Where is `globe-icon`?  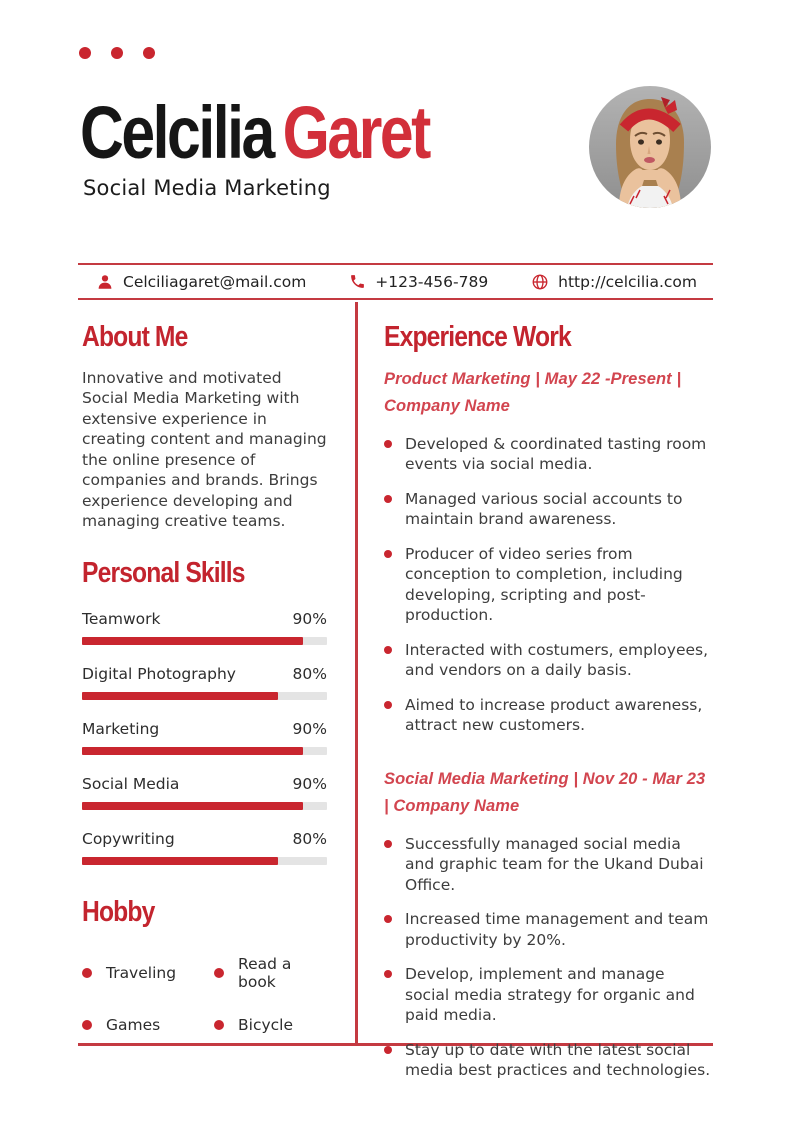
globe-icon is located at coordinates (540, 281).